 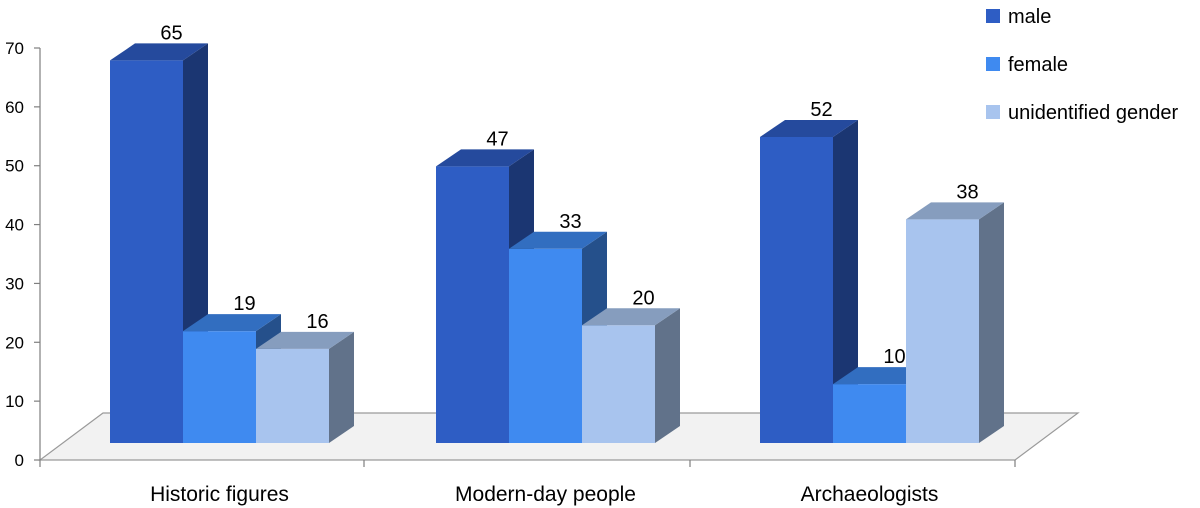 I want to click on data-label: 33, so click(x=570, y=222).